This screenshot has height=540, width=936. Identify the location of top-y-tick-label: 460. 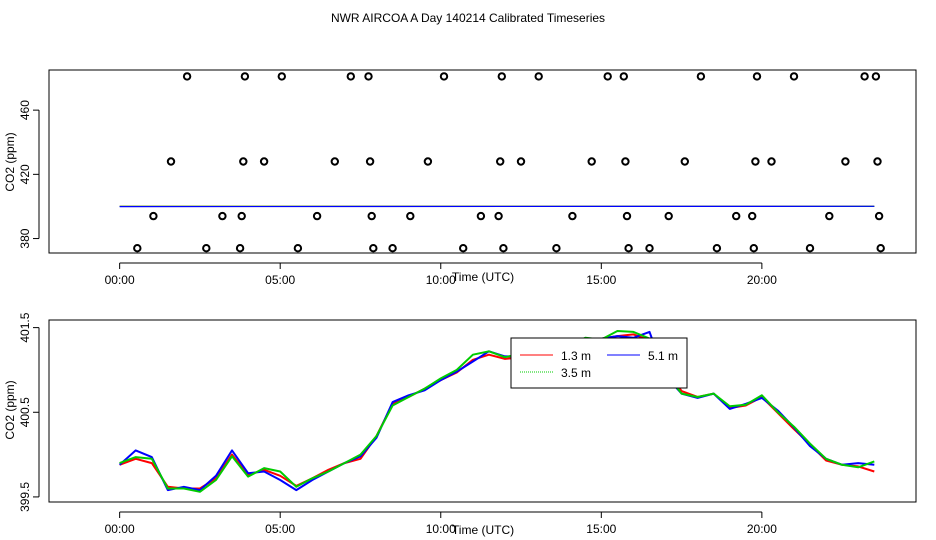
(25, 110).